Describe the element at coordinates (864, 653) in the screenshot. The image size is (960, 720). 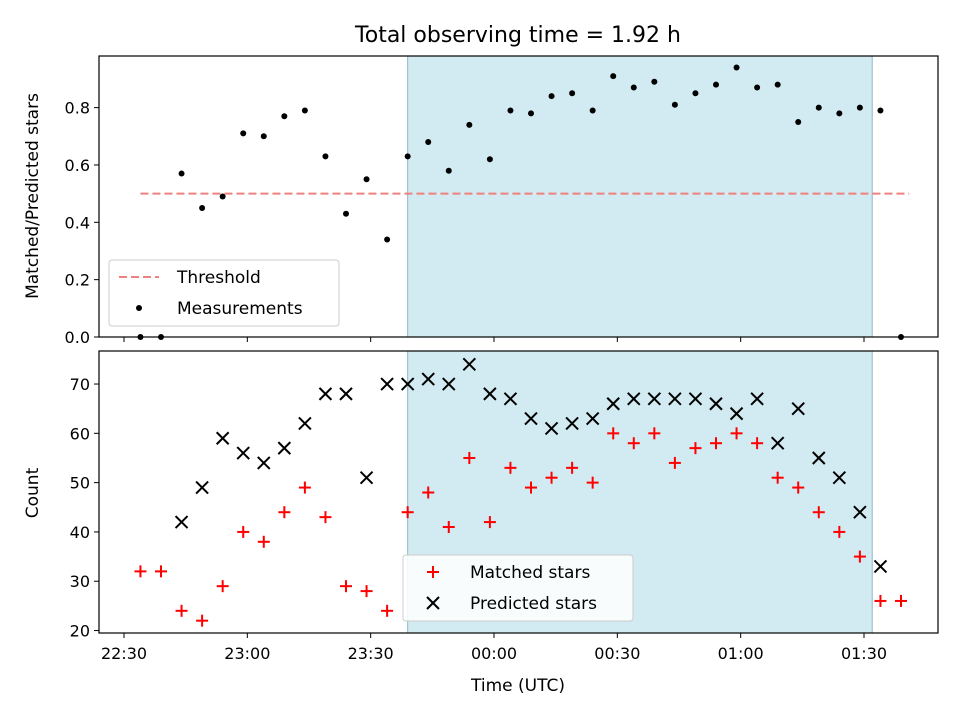
I see `x-tick-label: 01:30` at that location.